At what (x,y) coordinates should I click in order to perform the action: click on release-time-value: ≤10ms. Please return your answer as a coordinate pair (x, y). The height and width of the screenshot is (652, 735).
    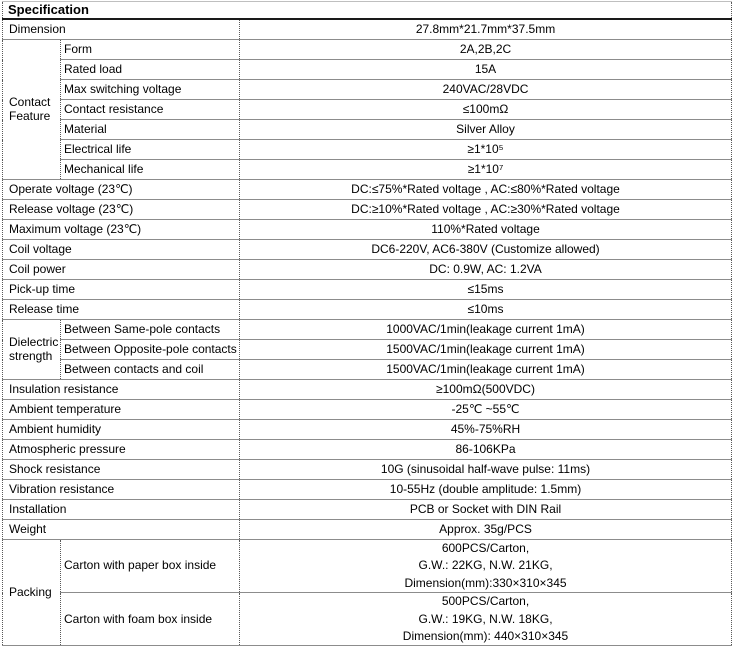
    Looking at the image, I should click on (485, 309).